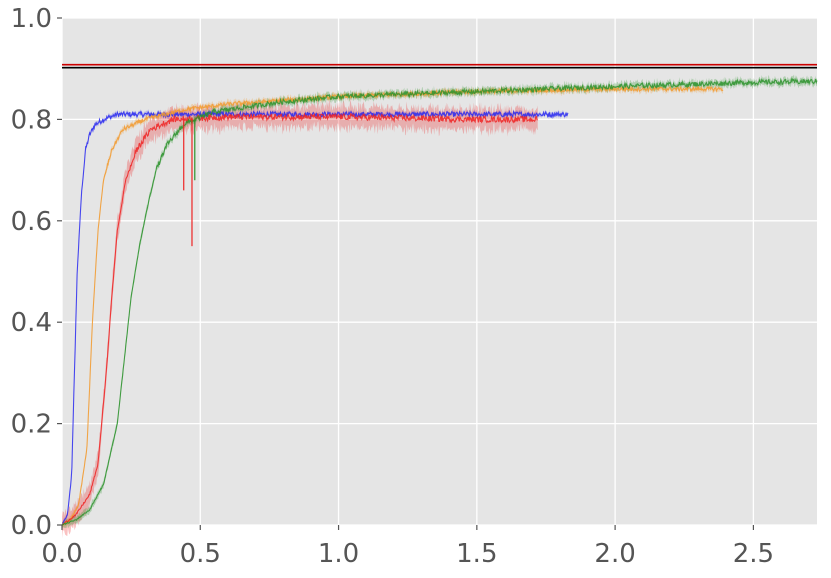 The height and width of the screenshot is (578, 831). I want to click on x-tick-label: 0.0, so click(61, 554).